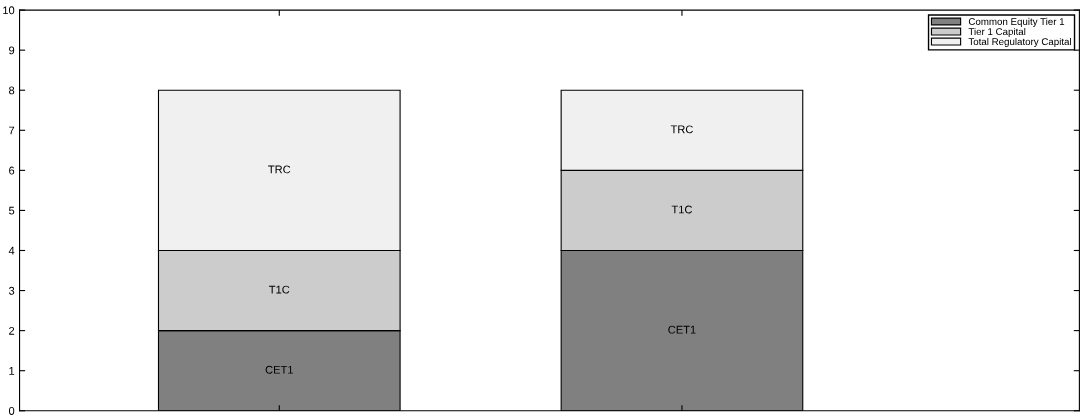 This screenshot has height=420, width=1087. I want to click on y-tick-label: 5, so click(11, 210).